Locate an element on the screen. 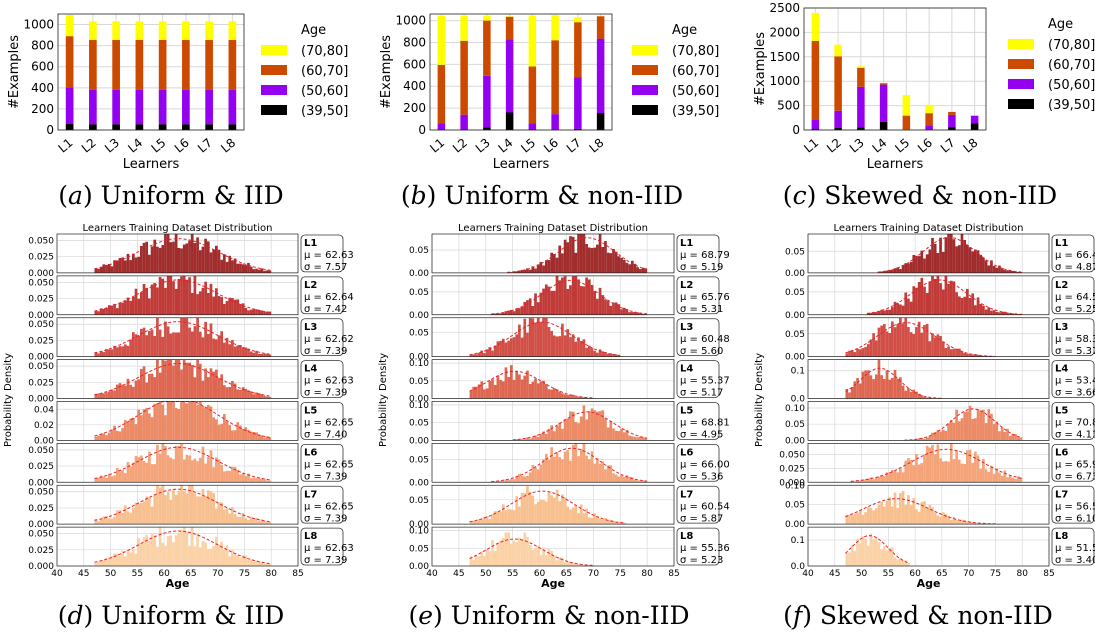 This screenshot has width=1095, height=637. y-tick-label: 0.025 is located at coordinates (41, 300).